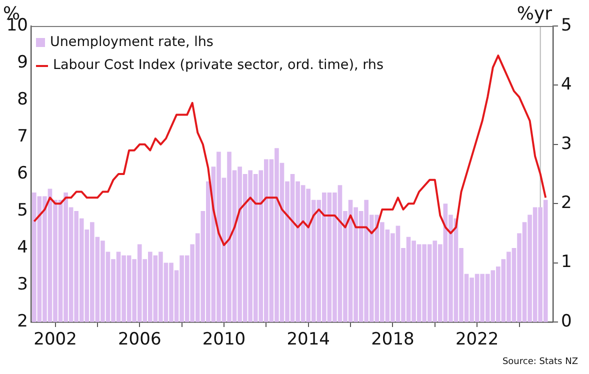  Describe the element at coordinates (140, 340) in the screenshot. I see `x-tick-label: 2006` at that location.